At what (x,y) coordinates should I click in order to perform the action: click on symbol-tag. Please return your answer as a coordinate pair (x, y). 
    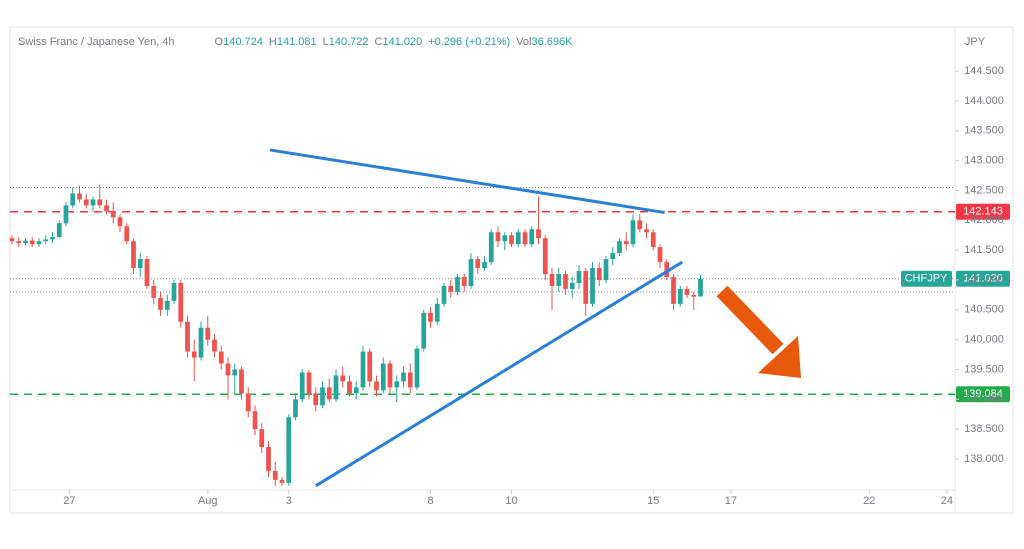
    Looking at the image, I should click on (926, 278).